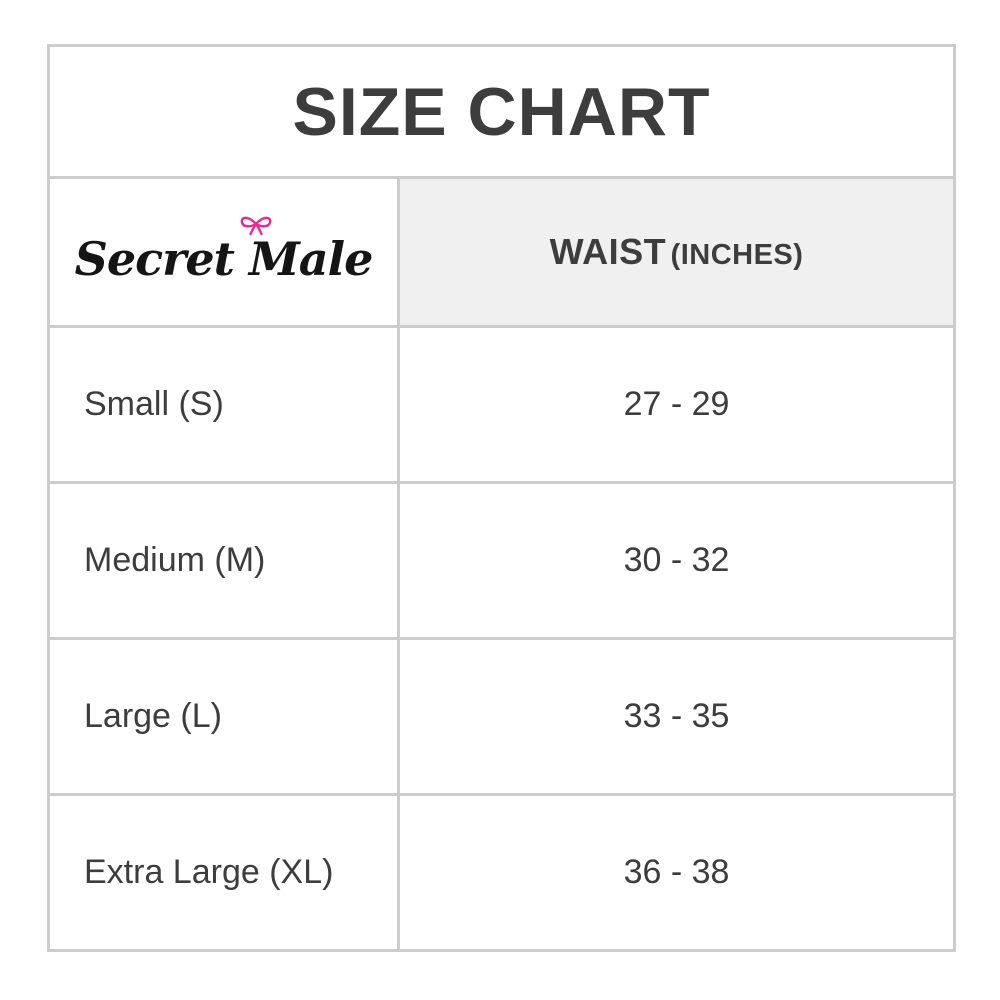 This screenshot has height=1000, width=1000. I want to click on size-label: Extra Large (XL), so click(223, 872).